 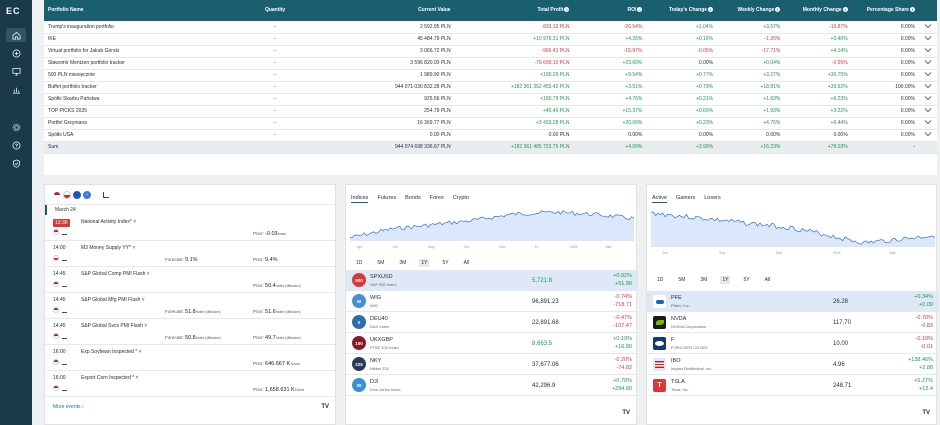 What do you see at coordinates (460, 198) in the screenshot?
I see `tab-crypto: Crypto` at bounding box center [460, 198].